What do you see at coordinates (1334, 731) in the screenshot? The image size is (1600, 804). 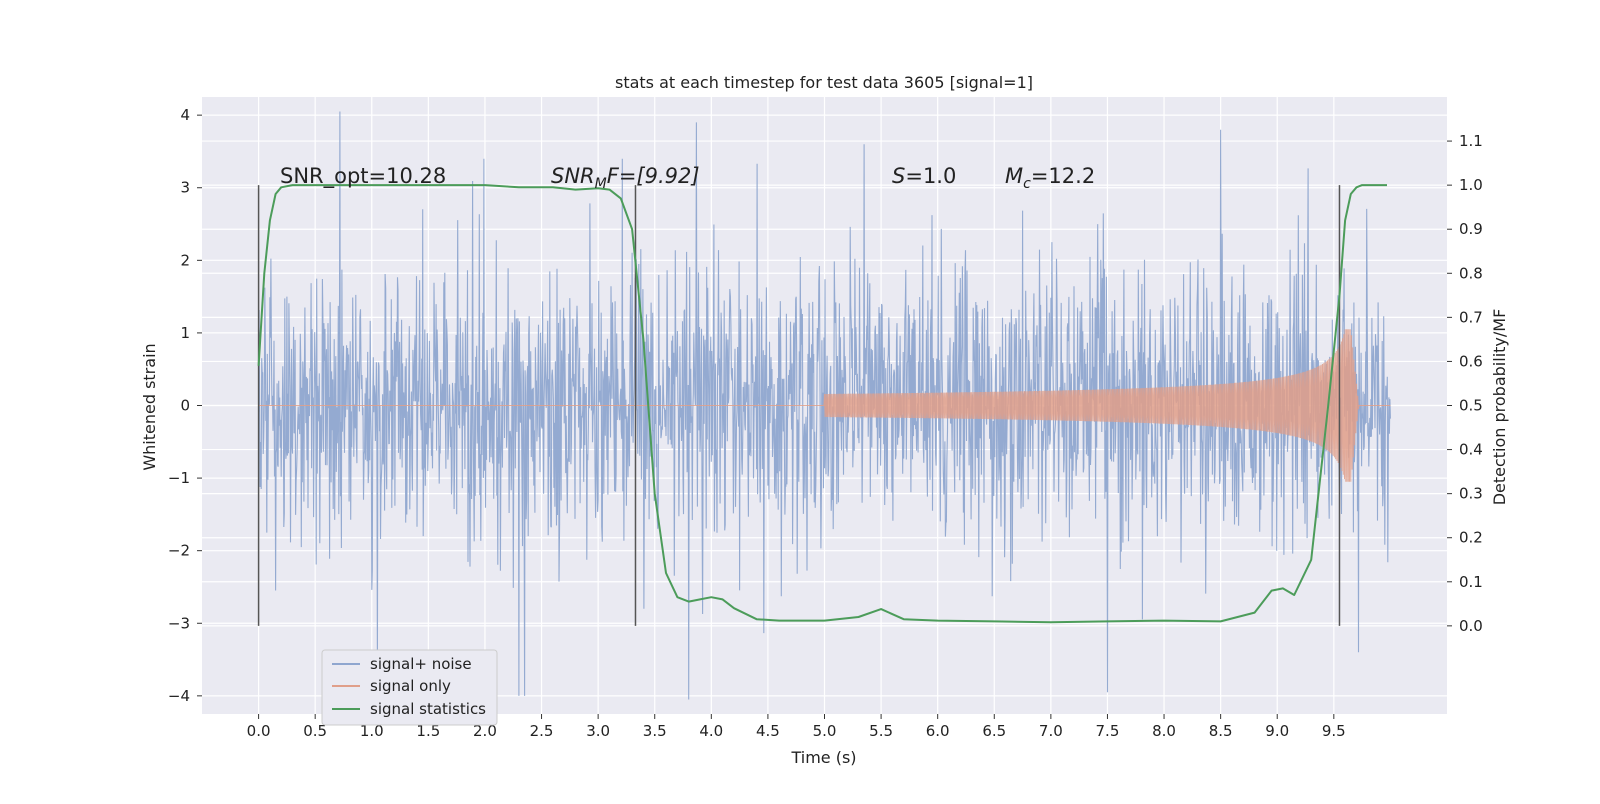 I see `x-tick-label: 9.5` at bounding box center [1334, 731].